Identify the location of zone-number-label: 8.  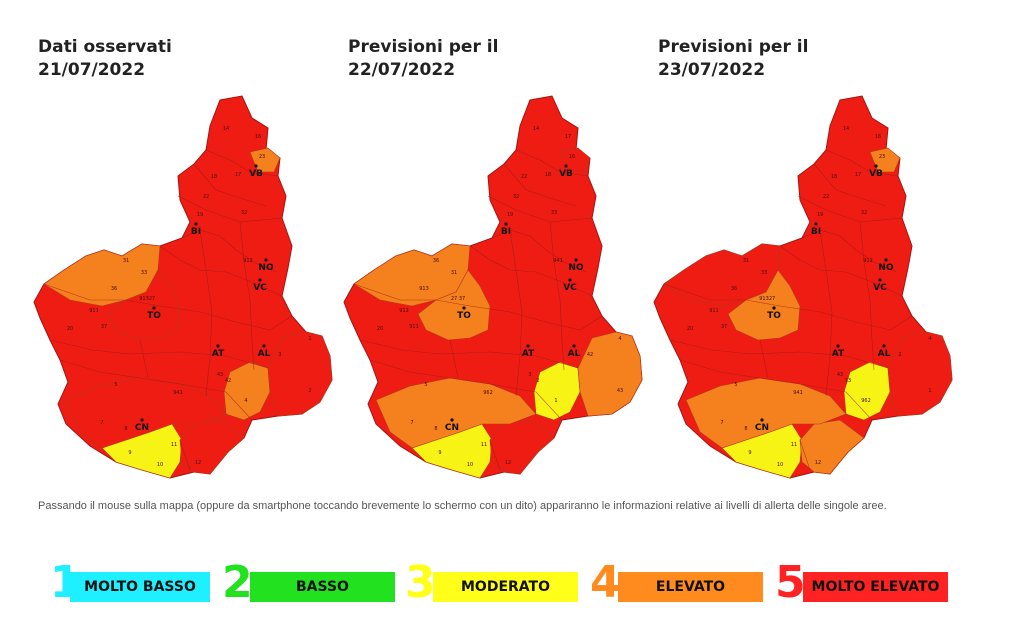
(125, 429).